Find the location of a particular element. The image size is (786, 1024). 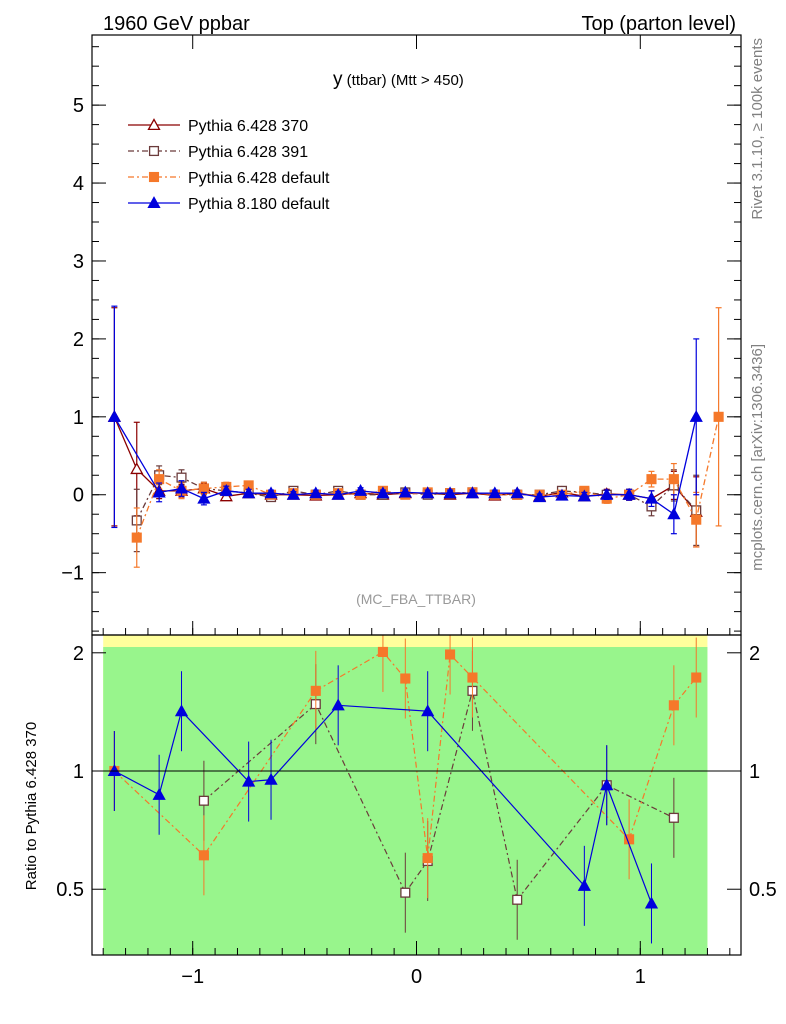

ratio-tick-label-right: 0.5 is located at coordinates (763, 890).